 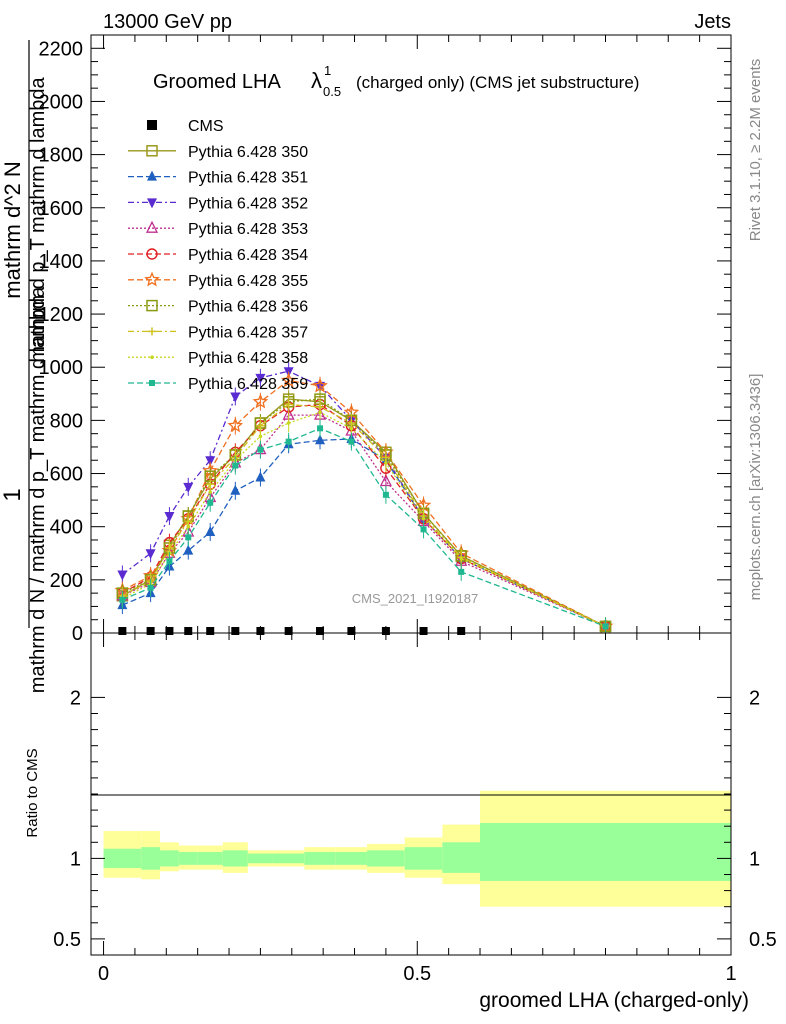 I want to click on legend-item: Pythia 6.428 351, so click(x=218, y=178).